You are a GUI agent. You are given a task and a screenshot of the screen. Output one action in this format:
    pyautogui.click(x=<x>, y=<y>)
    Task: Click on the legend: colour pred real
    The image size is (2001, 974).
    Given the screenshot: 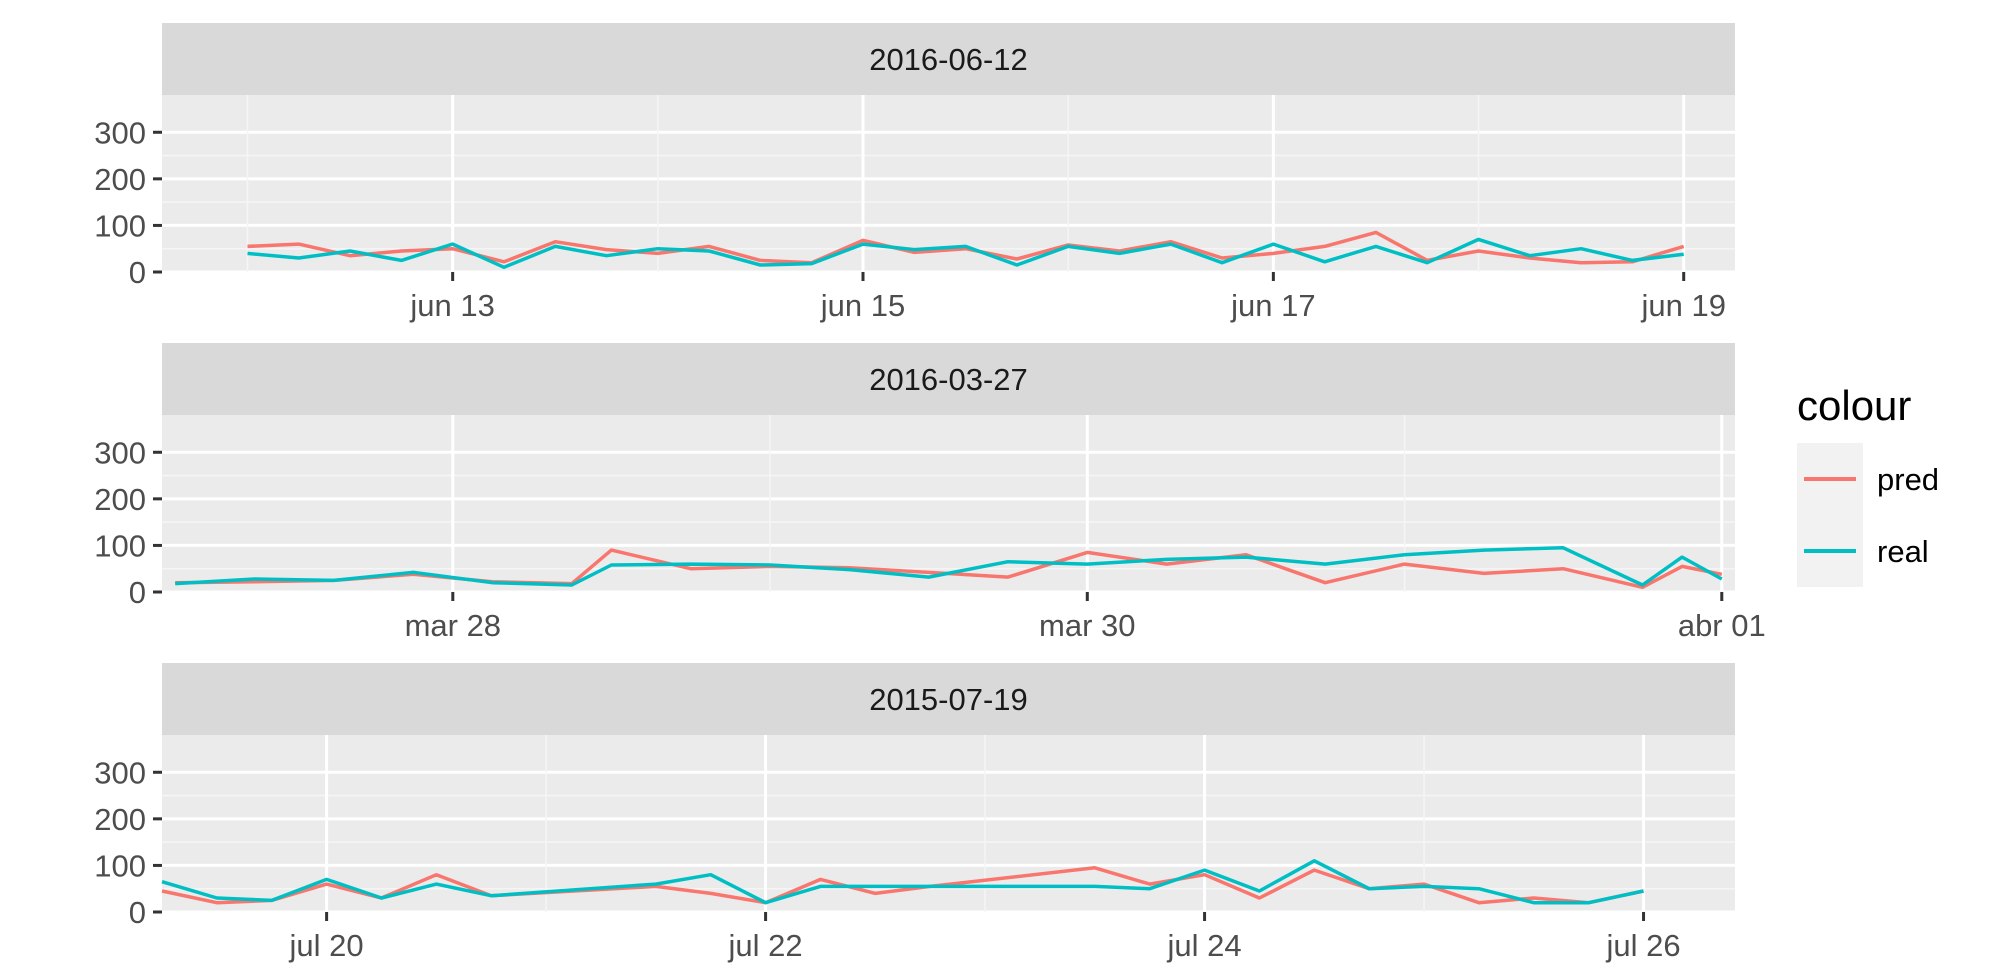 What is the action you would take?
    pyautogui.click(x=1868, y=484)
    